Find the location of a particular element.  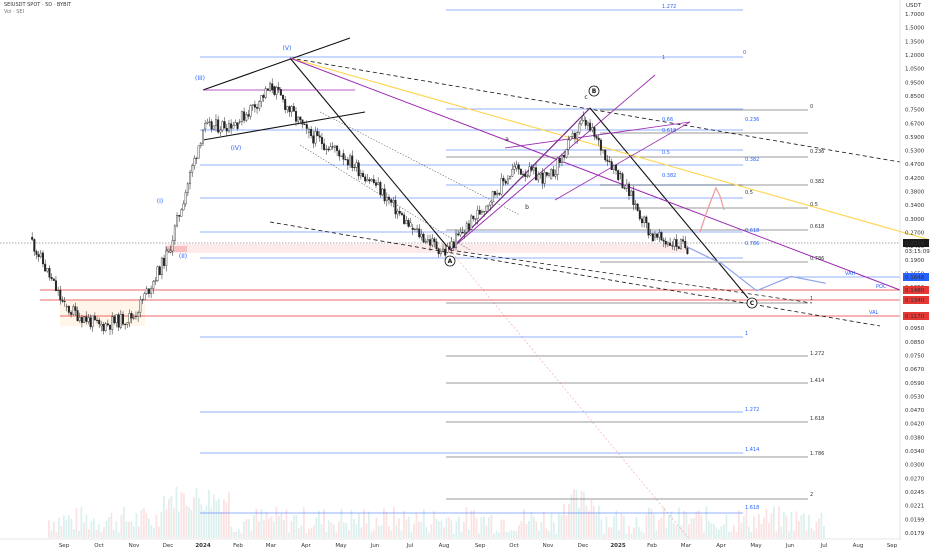

wave-circle is located at coordinates (752, 303).